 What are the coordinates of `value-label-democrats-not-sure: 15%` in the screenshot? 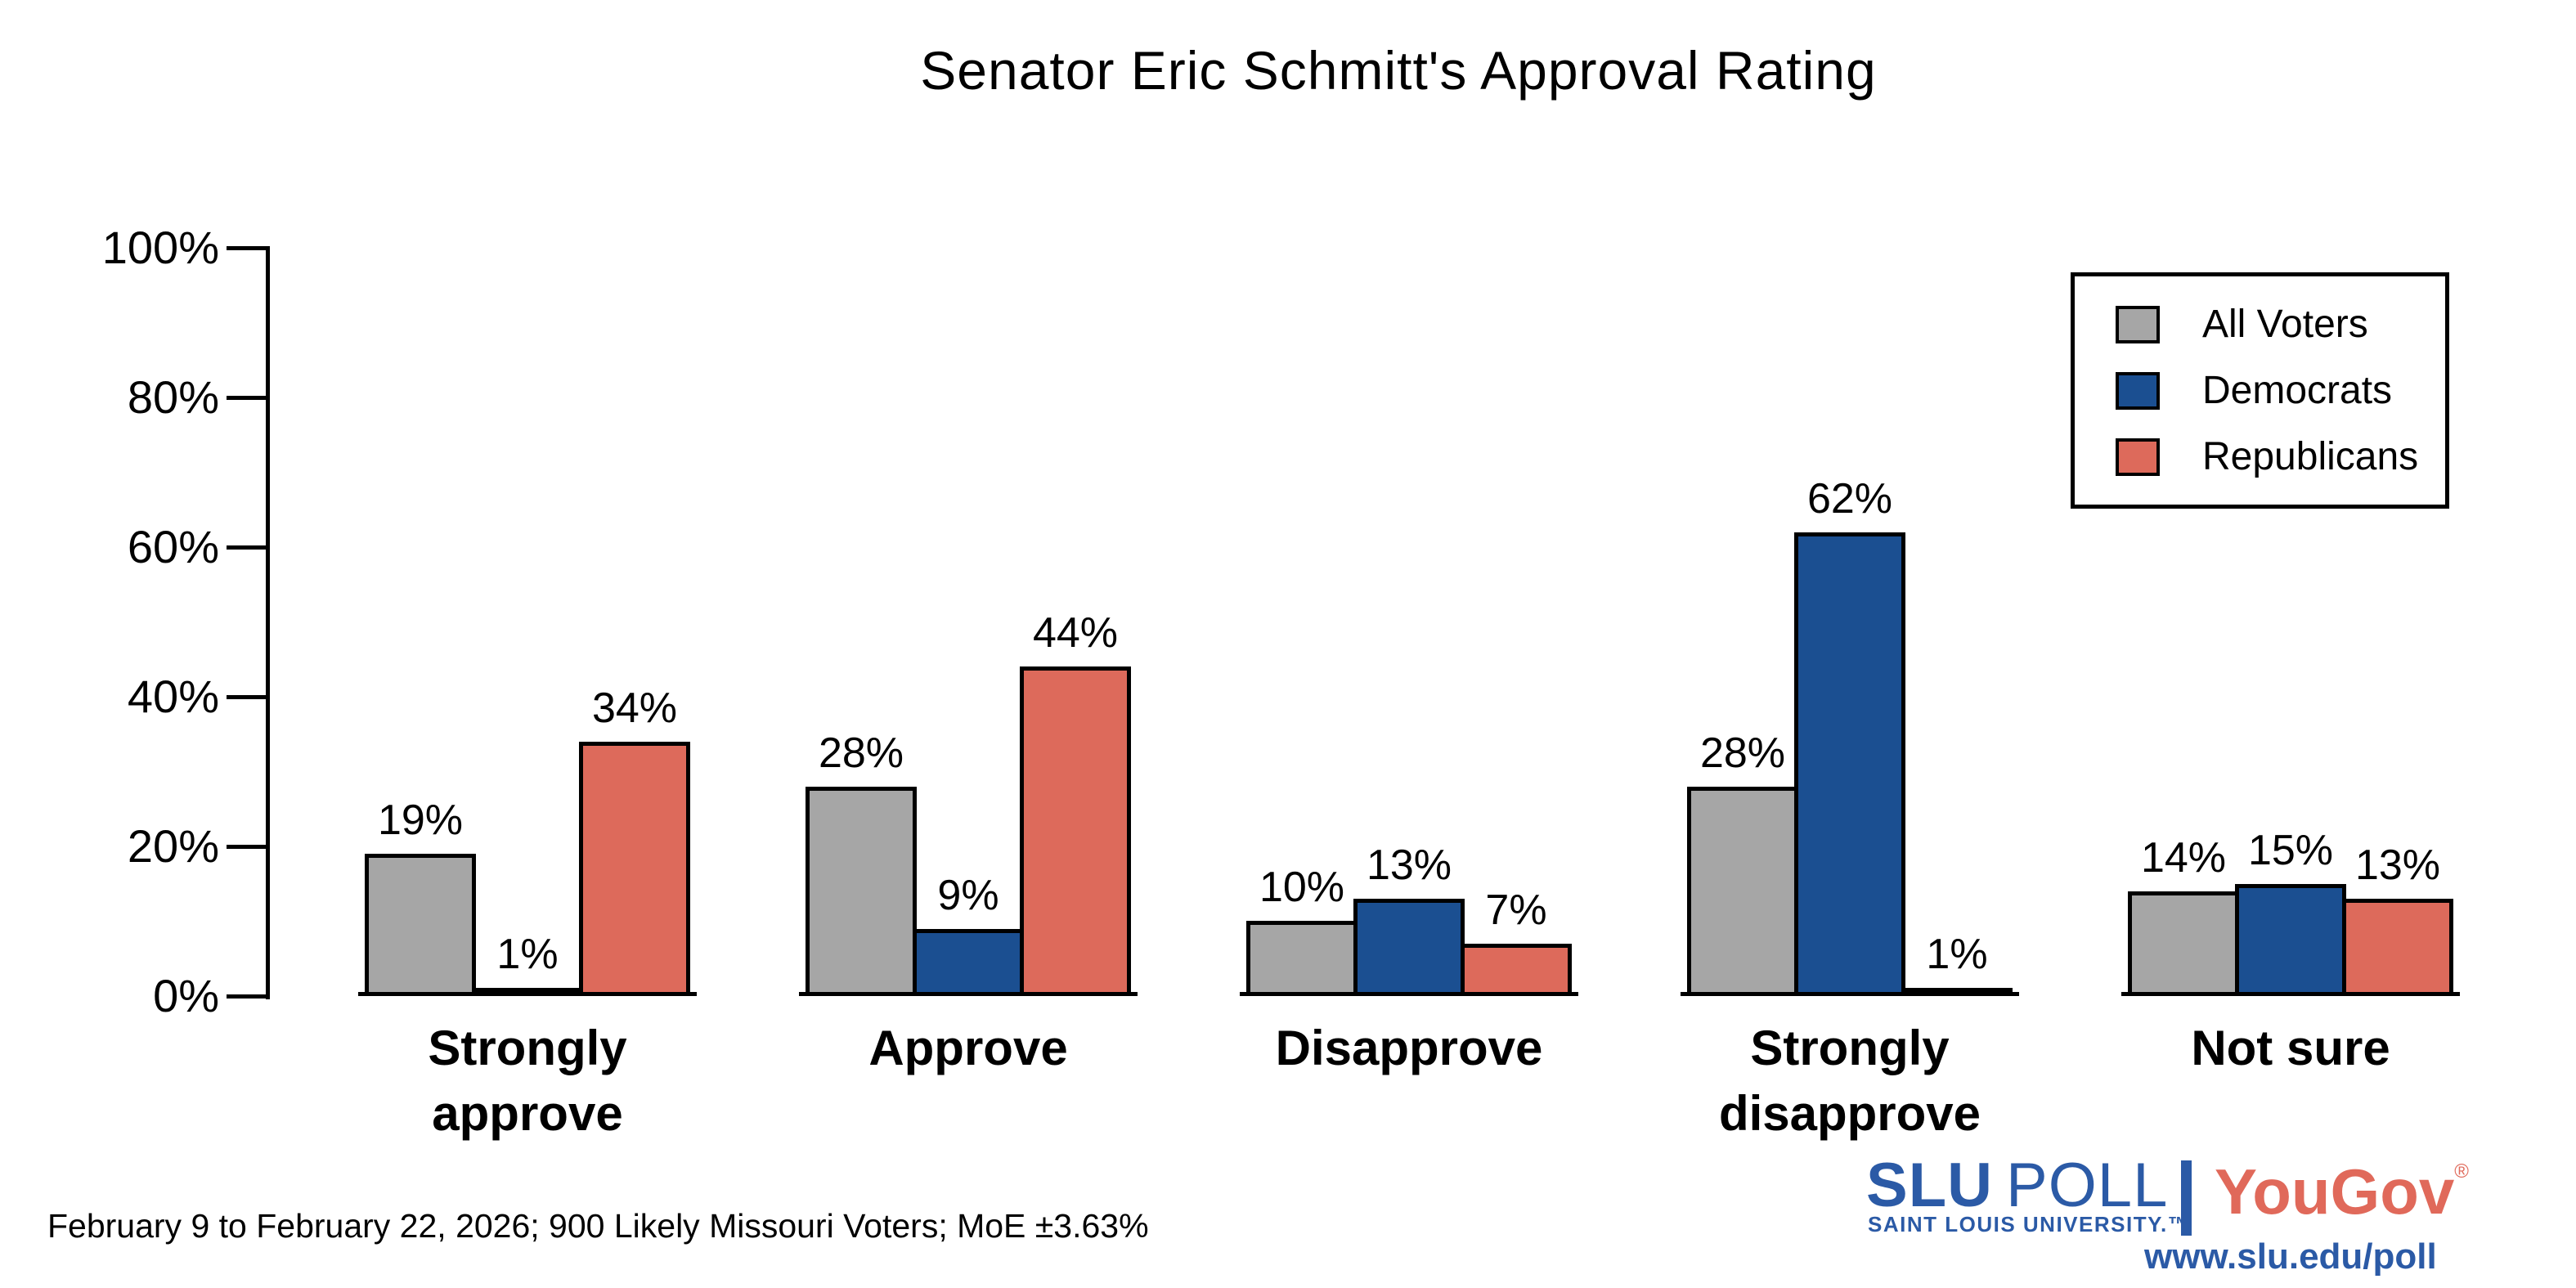 It's located at (2290, 851).